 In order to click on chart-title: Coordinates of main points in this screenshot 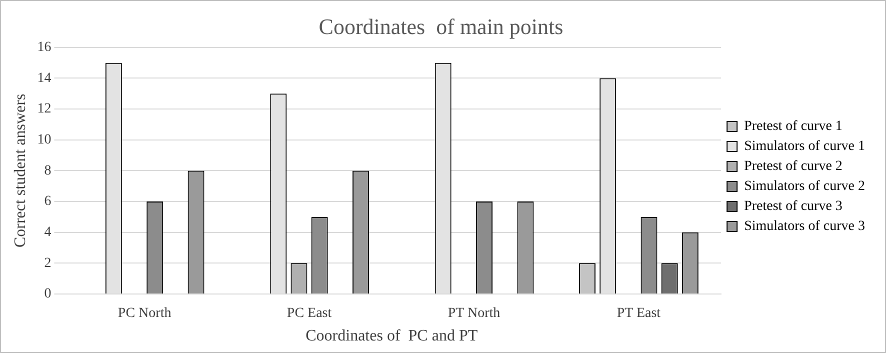, I will do `click(441, 26)`.